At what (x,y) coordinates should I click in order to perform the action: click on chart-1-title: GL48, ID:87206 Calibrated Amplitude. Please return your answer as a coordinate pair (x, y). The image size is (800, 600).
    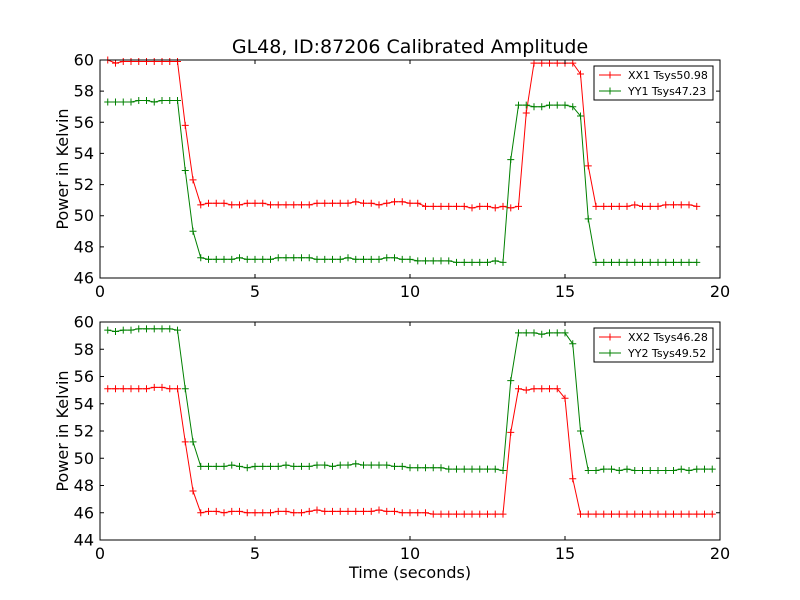
    Looking at the image, I should click on (410, 47).